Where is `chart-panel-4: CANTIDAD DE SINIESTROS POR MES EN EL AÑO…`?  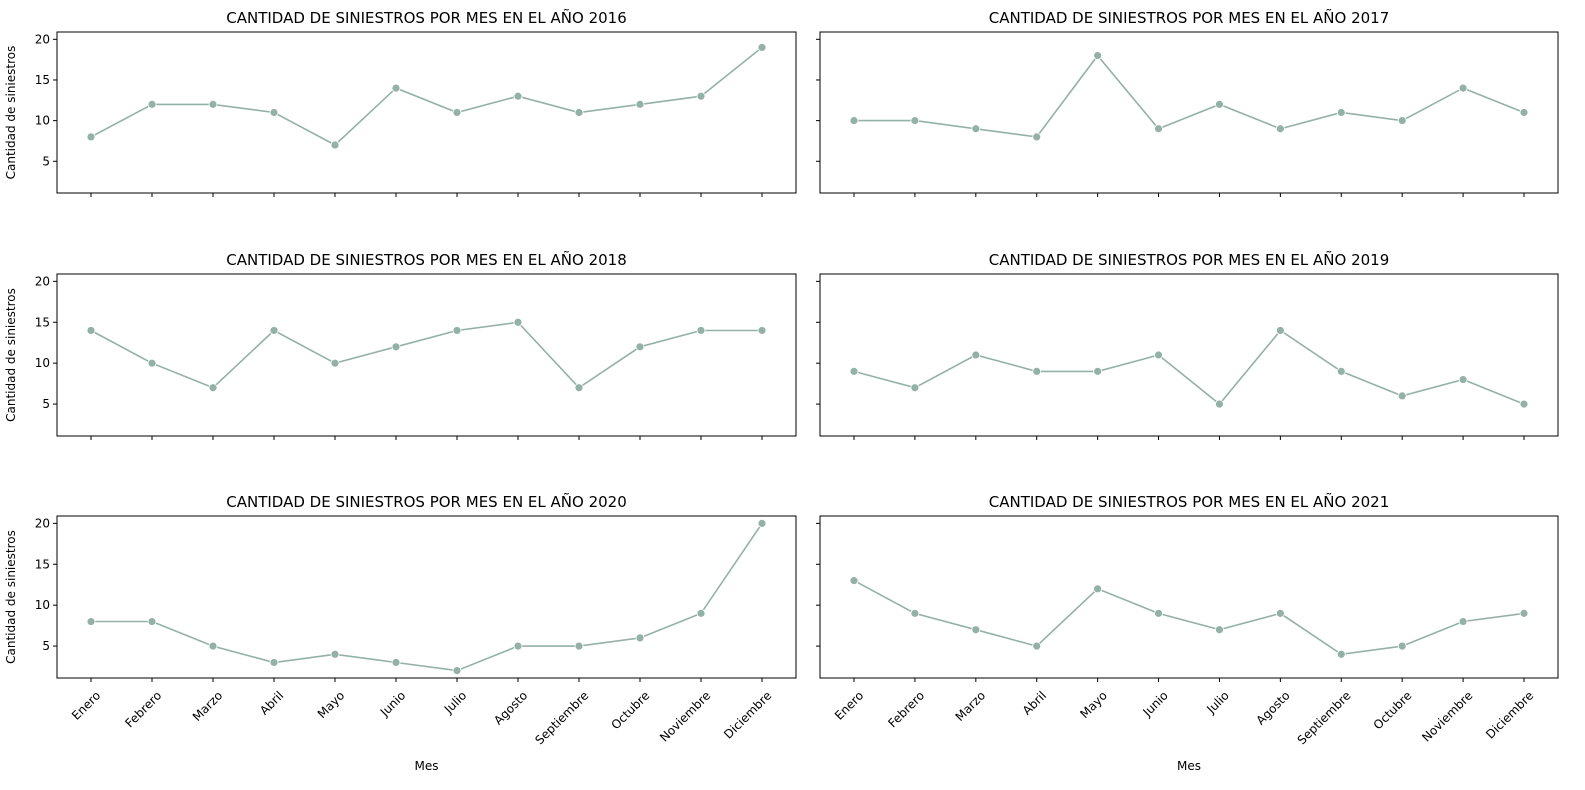
chart-panel-4: CANTIDAD DE SINIESTROS POR MES EN EL AÑO… is located at coordinates (1187, 345).